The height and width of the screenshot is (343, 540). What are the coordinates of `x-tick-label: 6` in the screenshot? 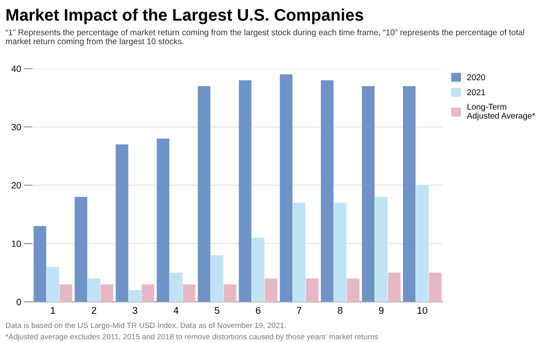 It's located at (258, 310).